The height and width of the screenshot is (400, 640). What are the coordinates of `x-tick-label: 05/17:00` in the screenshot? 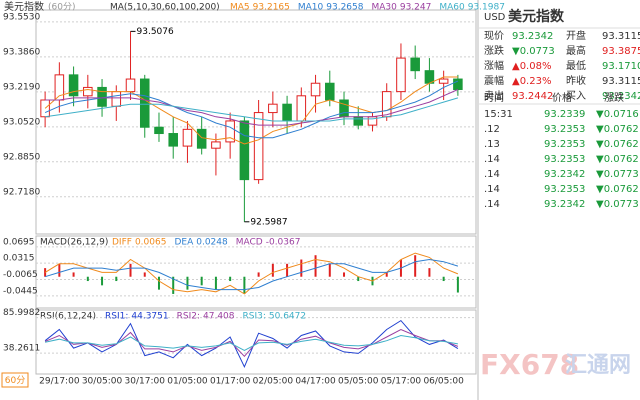 It's located at (401, 382).